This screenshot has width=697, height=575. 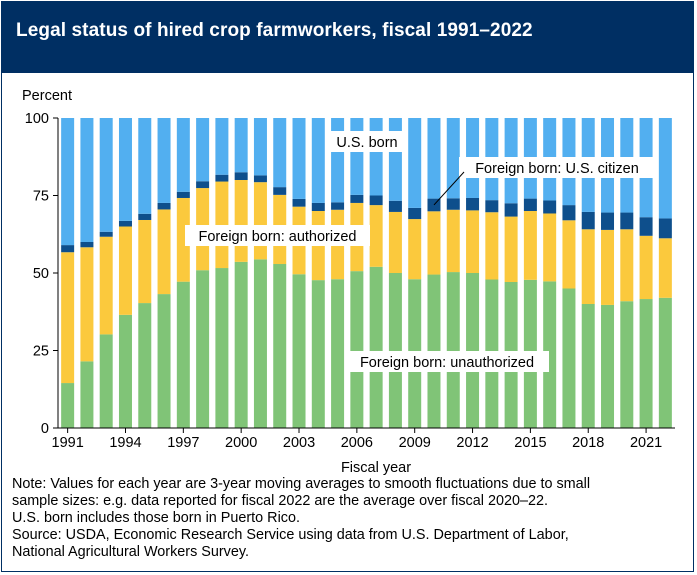 What do you see at coordinates (106, 285) in the screenshot?
I see `bar-segment-foreign-born-authorized-1993` at bounding box center [106, 285].